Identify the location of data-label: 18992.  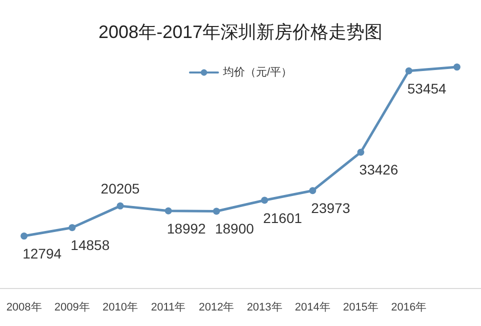
(186, 228).